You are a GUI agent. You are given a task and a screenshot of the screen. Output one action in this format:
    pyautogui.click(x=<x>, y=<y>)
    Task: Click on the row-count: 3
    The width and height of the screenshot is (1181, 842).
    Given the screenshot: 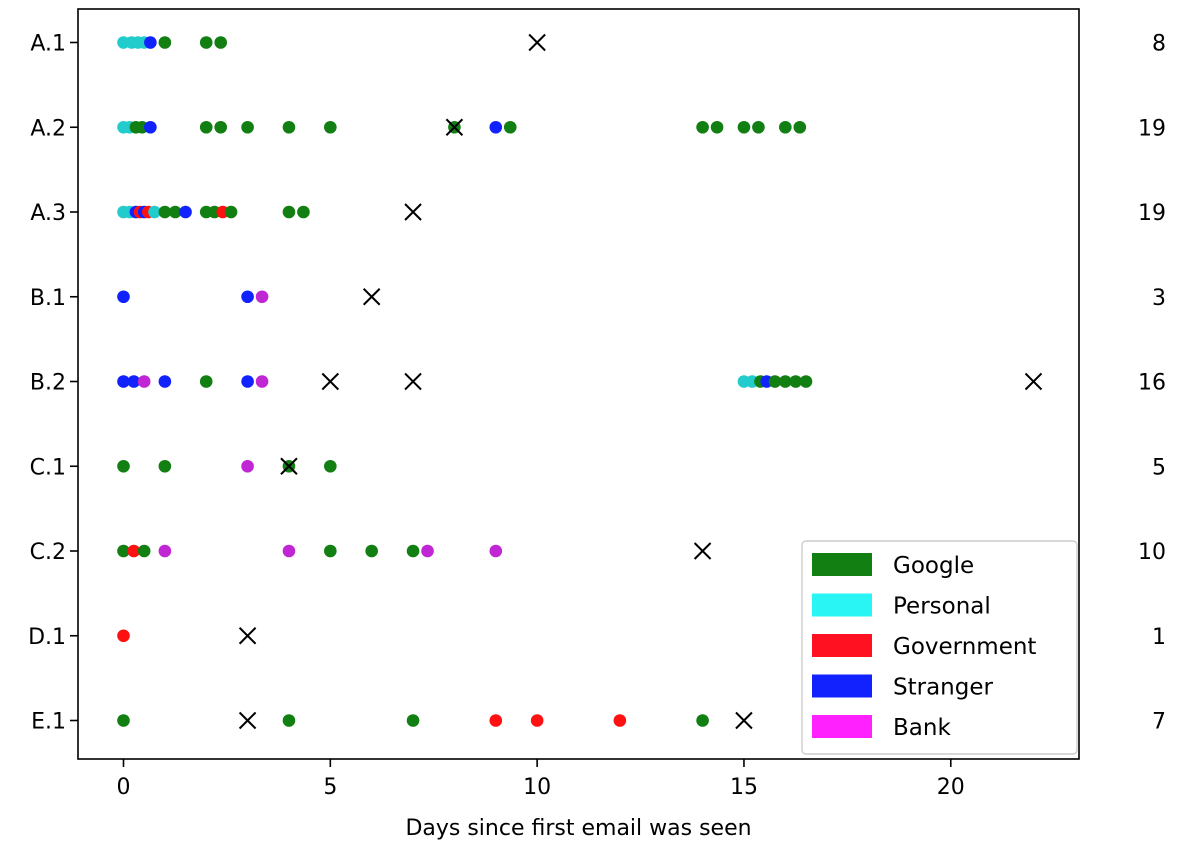 What is the action you would take?
    pyautogui.click(x=1159, y=298)
    